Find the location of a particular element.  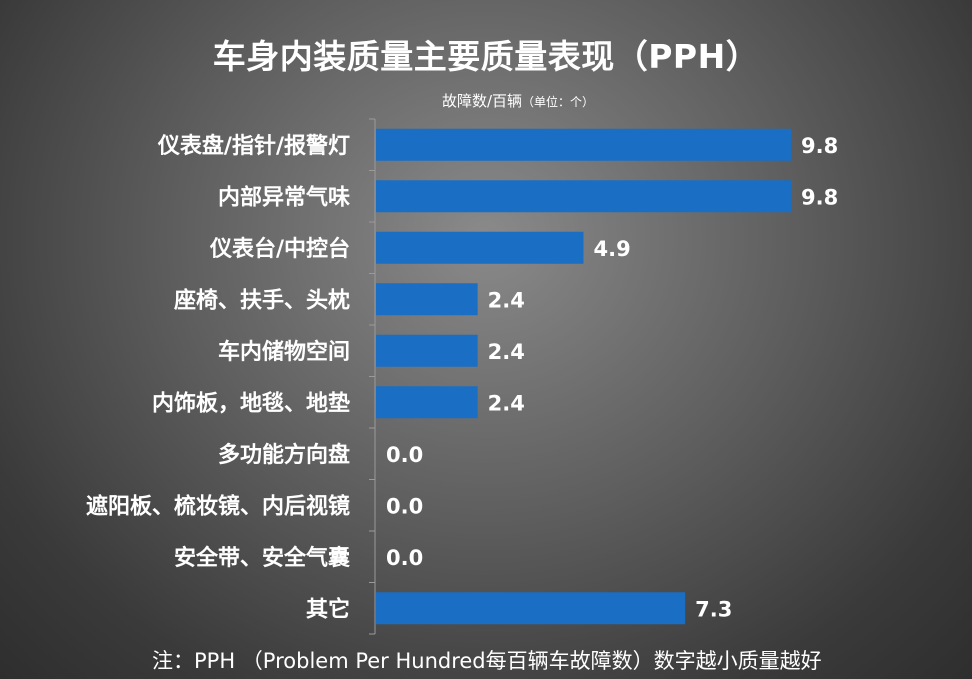

chart-title: 车身内装质量主要质量表现（PPH） is located at coordinates (486, 56).